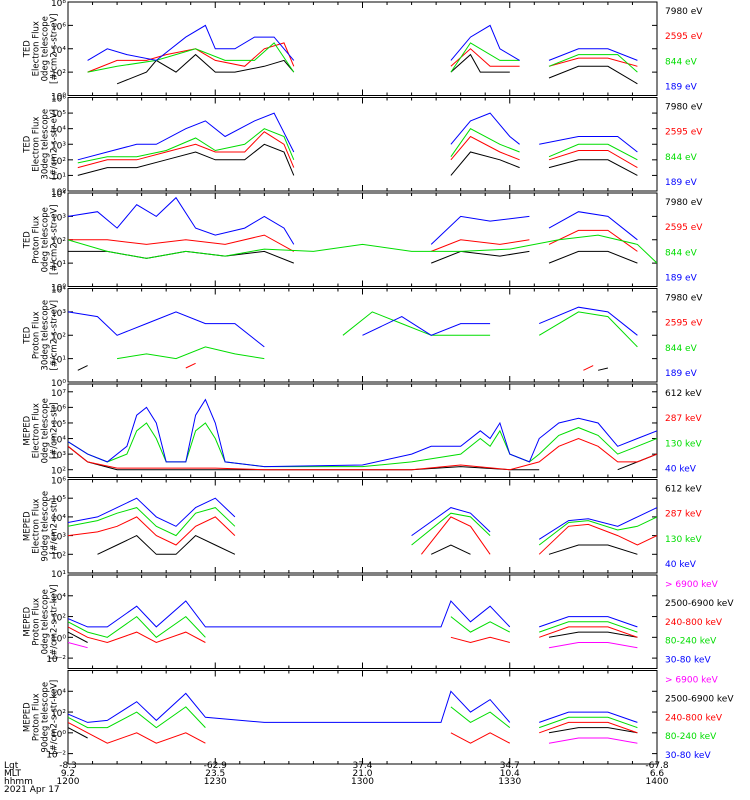 The width and height of the screenshot is (750, 800). What do you see at coordinates (46, 430) in the screenshot?
I see `y-axis-label-line: 0deg telescope` at bounding box center [46, 430].